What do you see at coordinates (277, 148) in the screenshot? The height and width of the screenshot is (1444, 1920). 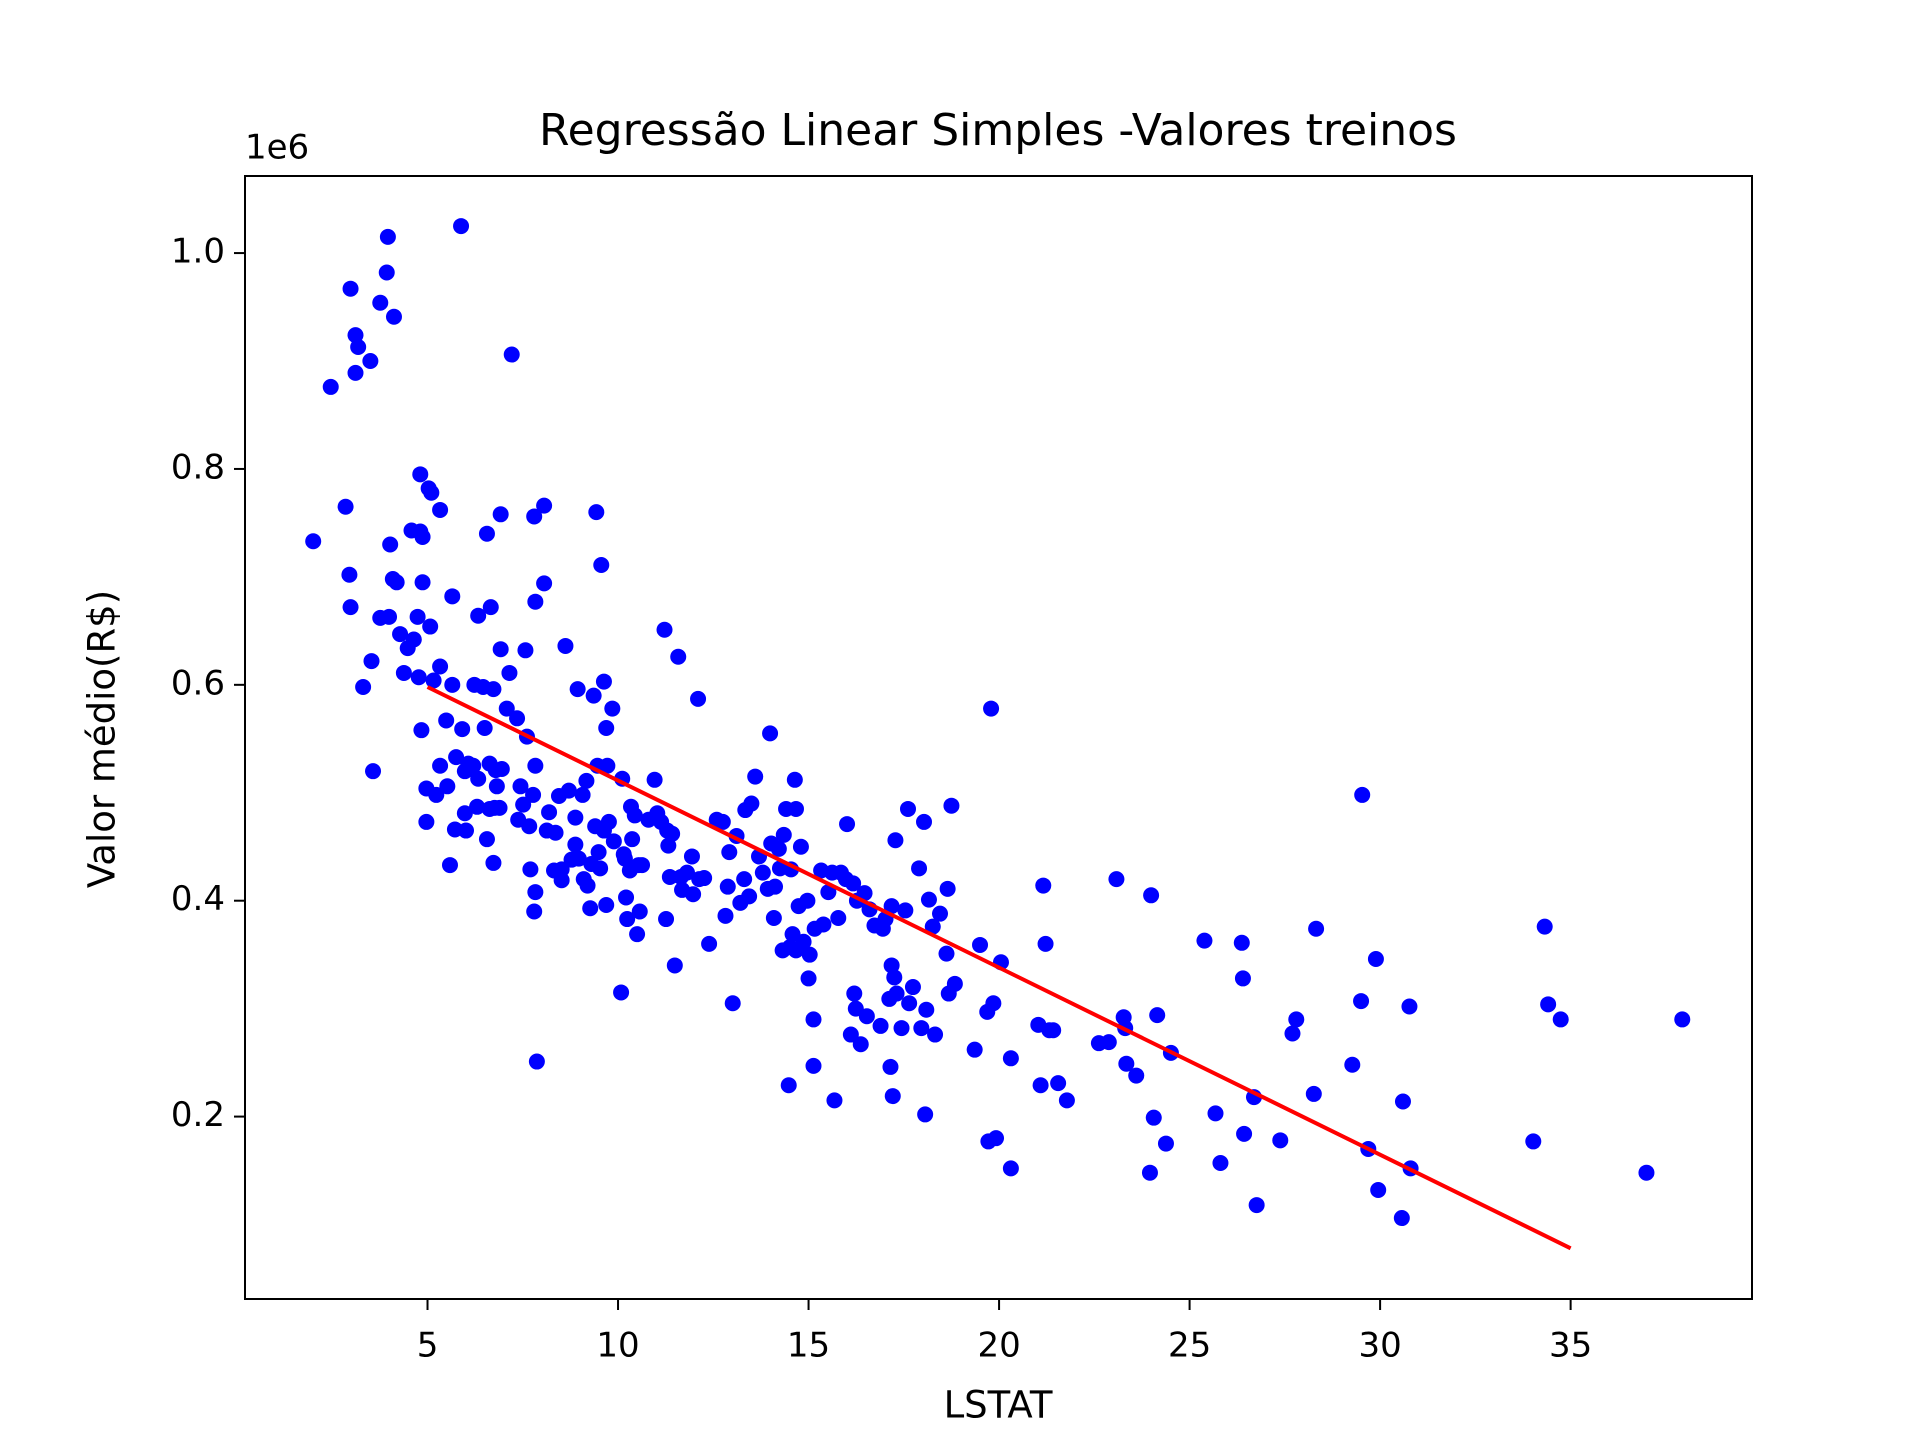 I see `y-offset-label: 1e6` at bounding box center [277, 148].